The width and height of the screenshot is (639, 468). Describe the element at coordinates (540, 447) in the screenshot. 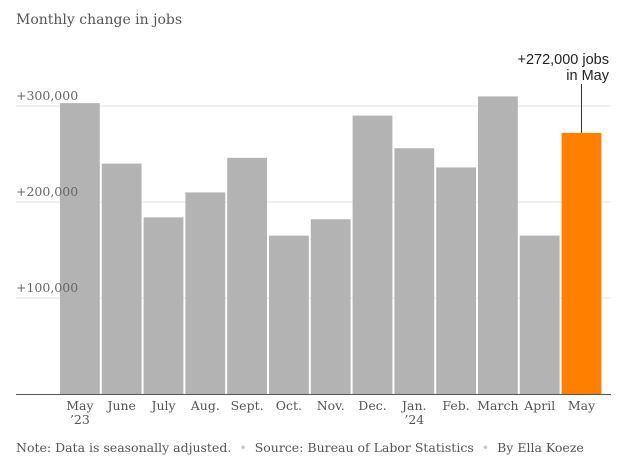

I see `footer-byline: By Ella Koeze` at that location.